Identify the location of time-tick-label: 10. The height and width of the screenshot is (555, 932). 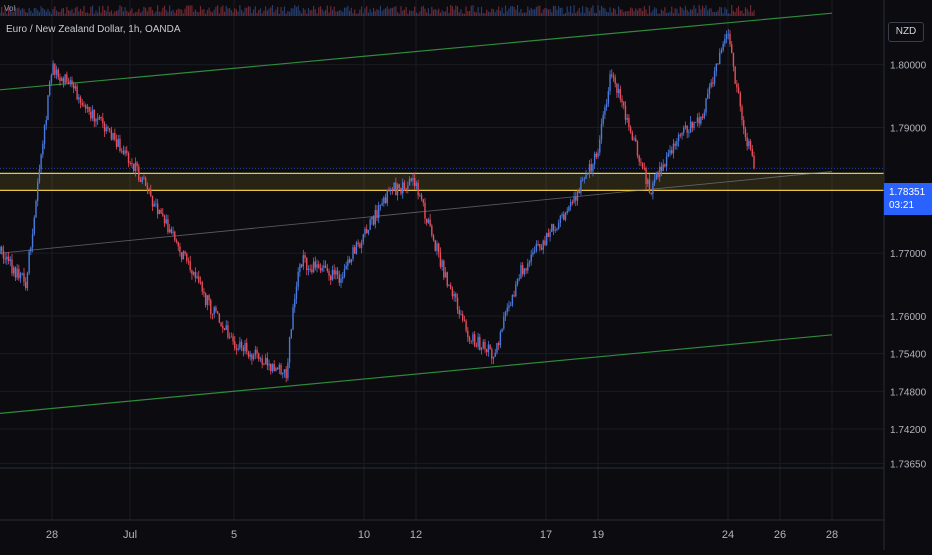
(364, 535).